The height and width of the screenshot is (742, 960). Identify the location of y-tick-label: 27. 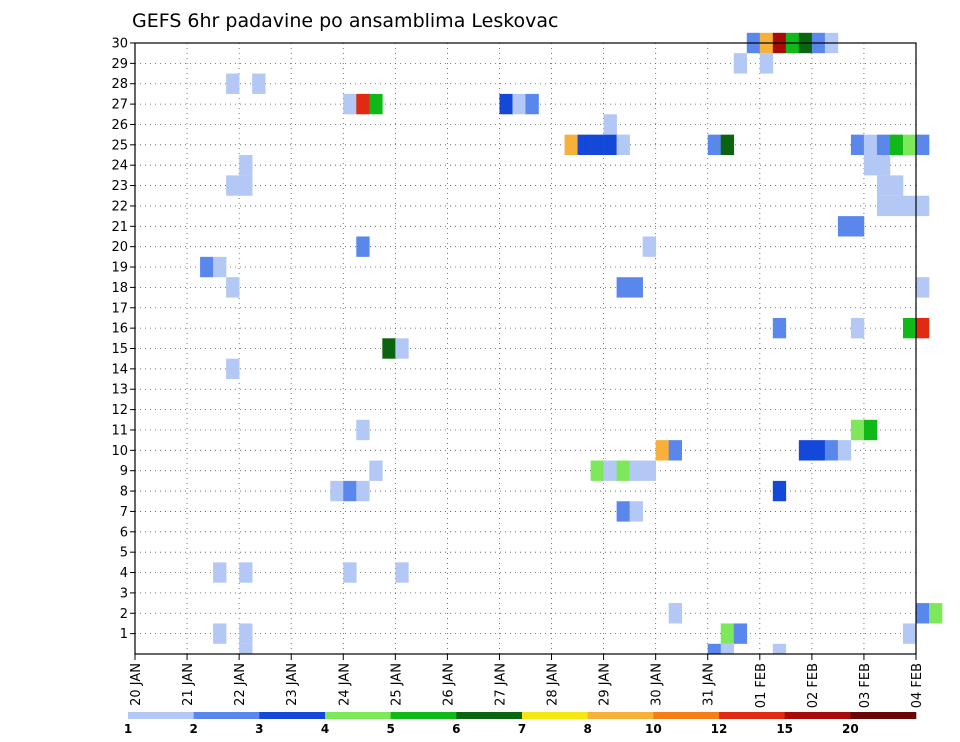
(119, 105).